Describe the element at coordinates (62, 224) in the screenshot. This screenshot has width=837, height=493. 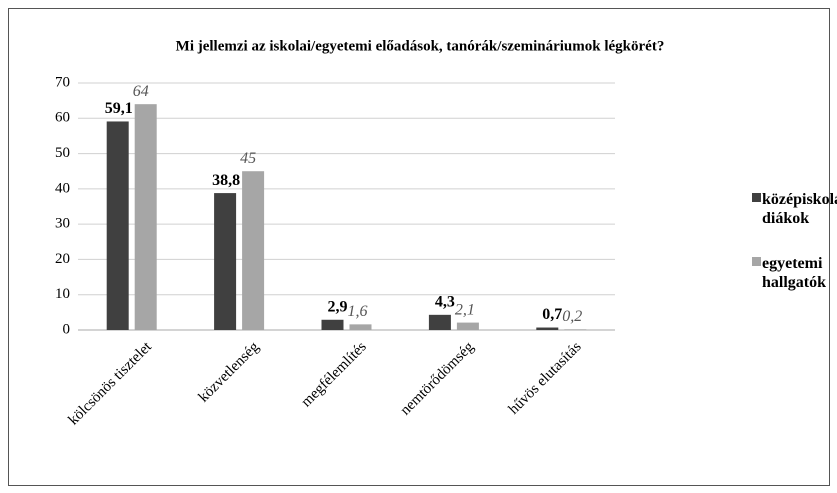
I see `y-tick-label: 30` at that location.